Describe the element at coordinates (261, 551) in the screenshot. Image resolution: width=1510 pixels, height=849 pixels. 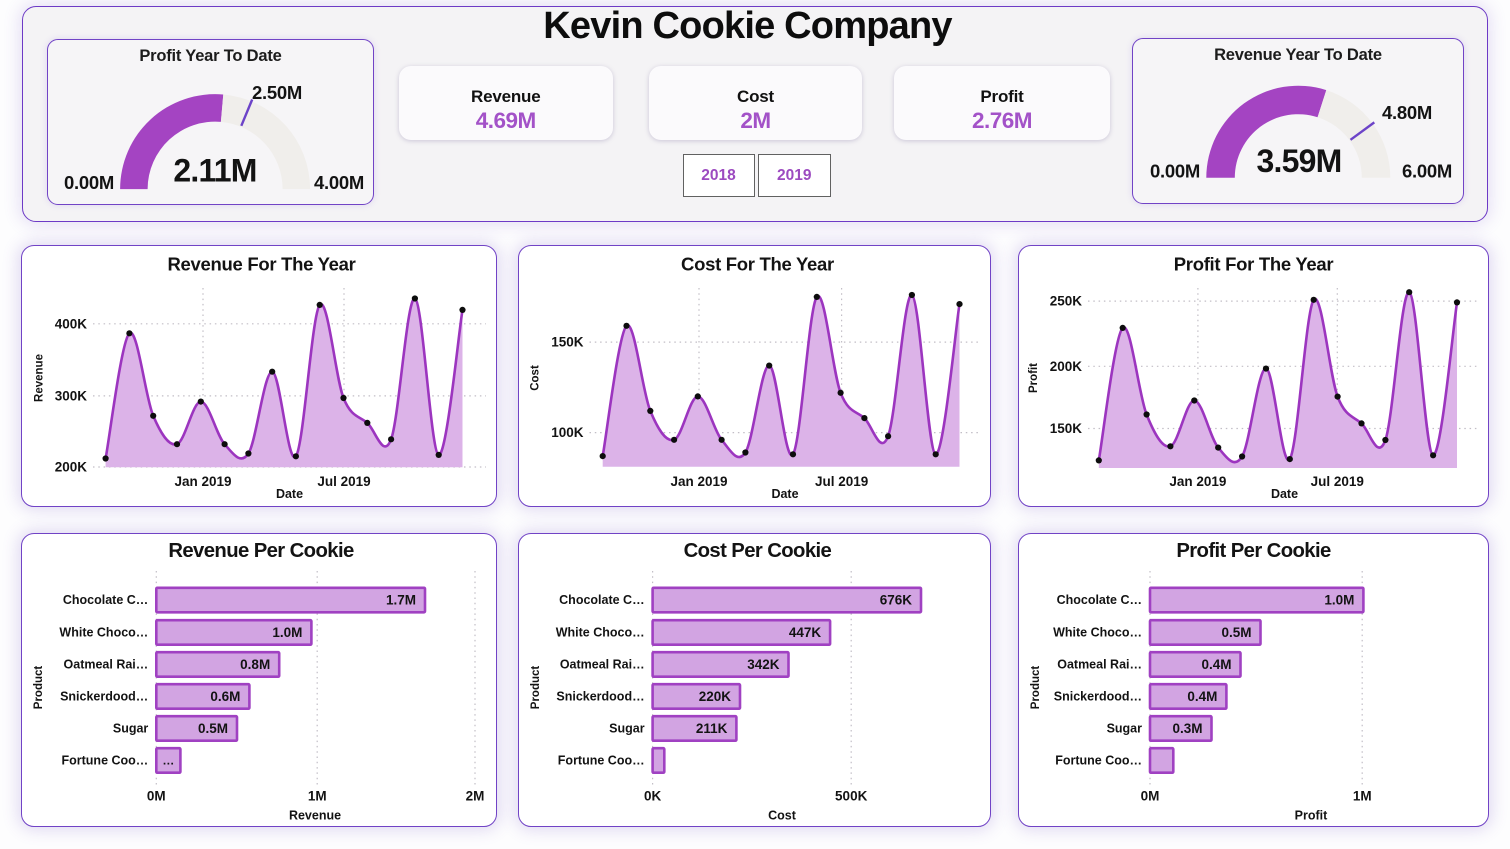
I see `svg-text: Revenue Per Cookie` at that location.